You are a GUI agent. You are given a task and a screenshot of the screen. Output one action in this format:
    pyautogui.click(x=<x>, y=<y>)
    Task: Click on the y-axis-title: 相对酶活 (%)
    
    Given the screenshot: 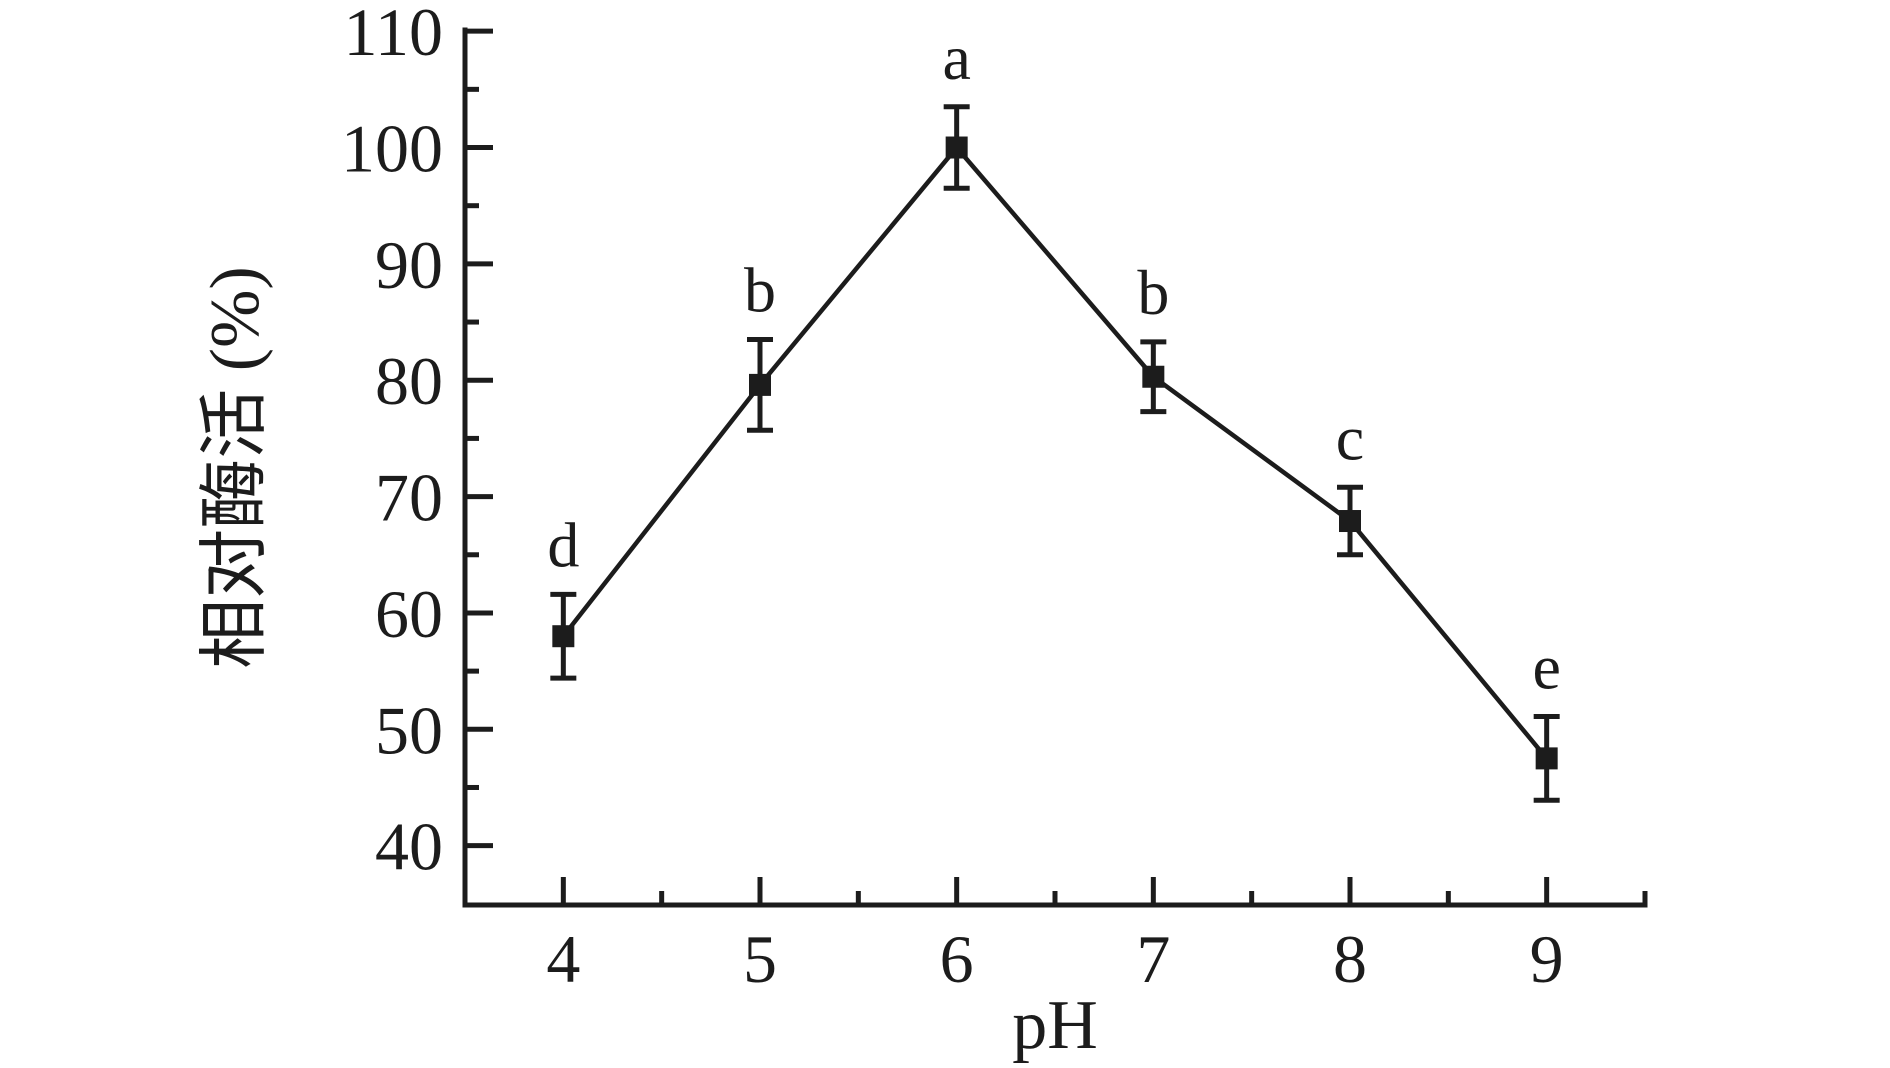 What is the action you would take?
    pyautogui.click(x=235, y=467)
    